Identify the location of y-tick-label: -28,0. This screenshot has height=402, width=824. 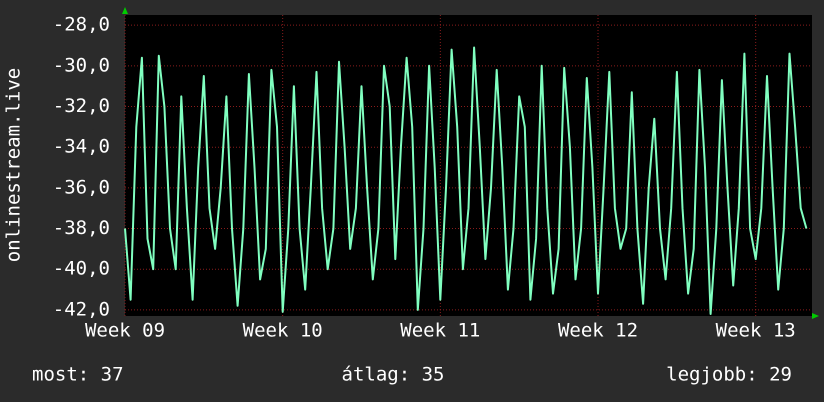
(81, 25).